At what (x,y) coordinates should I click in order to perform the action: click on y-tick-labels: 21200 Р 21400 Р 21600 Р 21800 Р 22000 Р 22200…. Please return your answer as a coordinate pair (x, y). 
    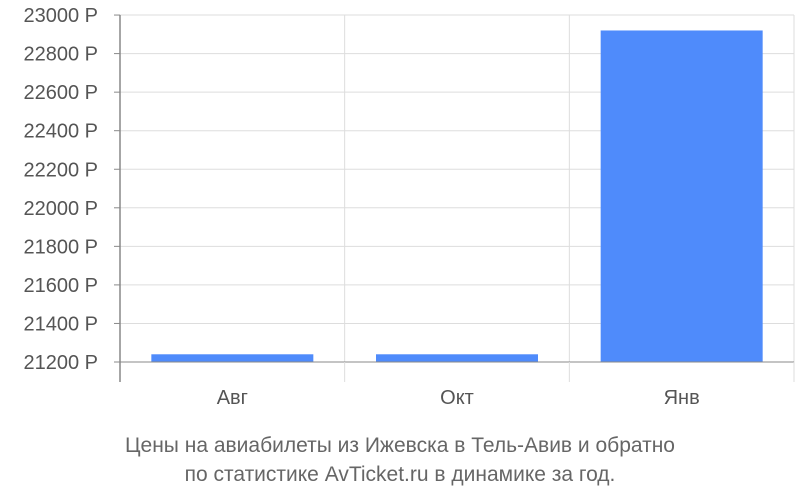
    Looking at the image, I should click on (60, 189).